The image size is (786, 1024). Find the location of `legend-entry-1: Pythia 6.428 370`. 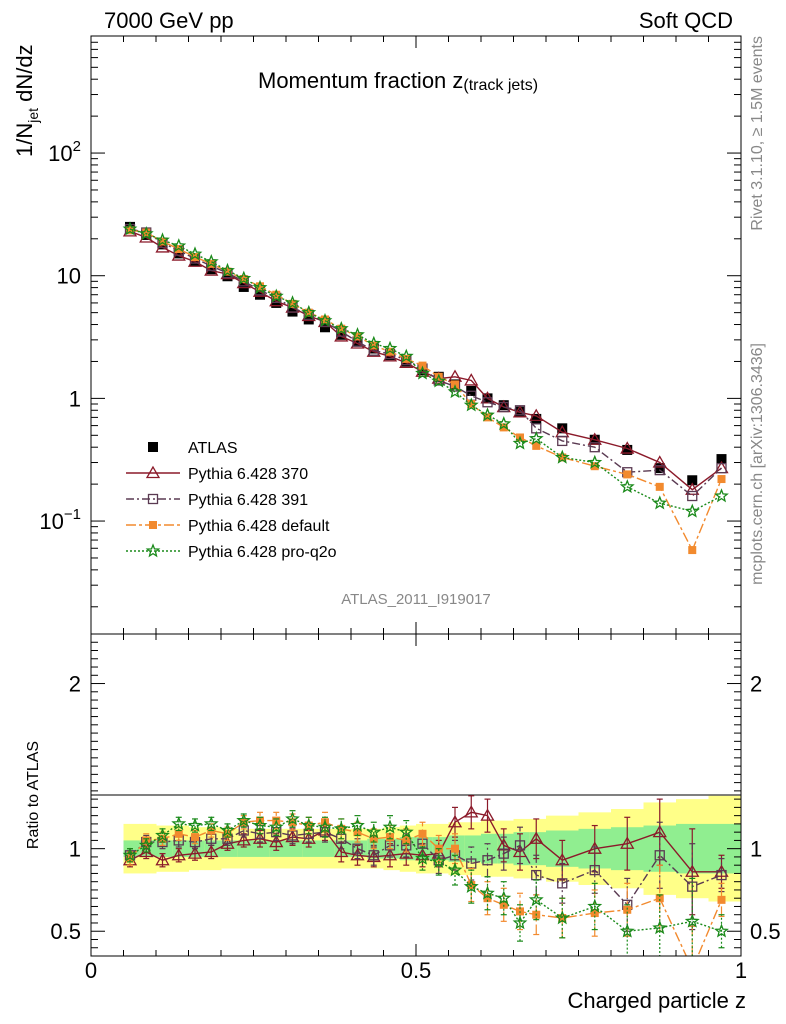

legend-entry-1: Pythia 6.428 370 is located at coordinates (217, 474).